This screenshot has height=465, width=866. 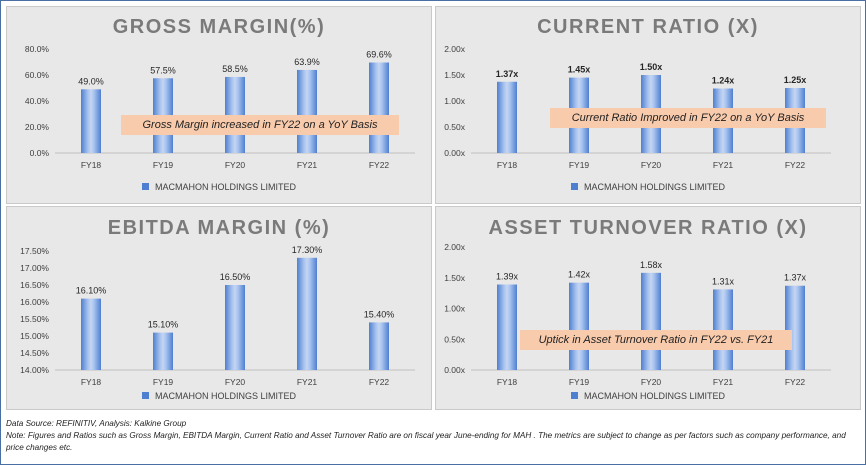 What do you see at coordinates (34, 370) in the screenshot?
I see `y-tick-label: 14.00%` at bounding box center [34, 370].